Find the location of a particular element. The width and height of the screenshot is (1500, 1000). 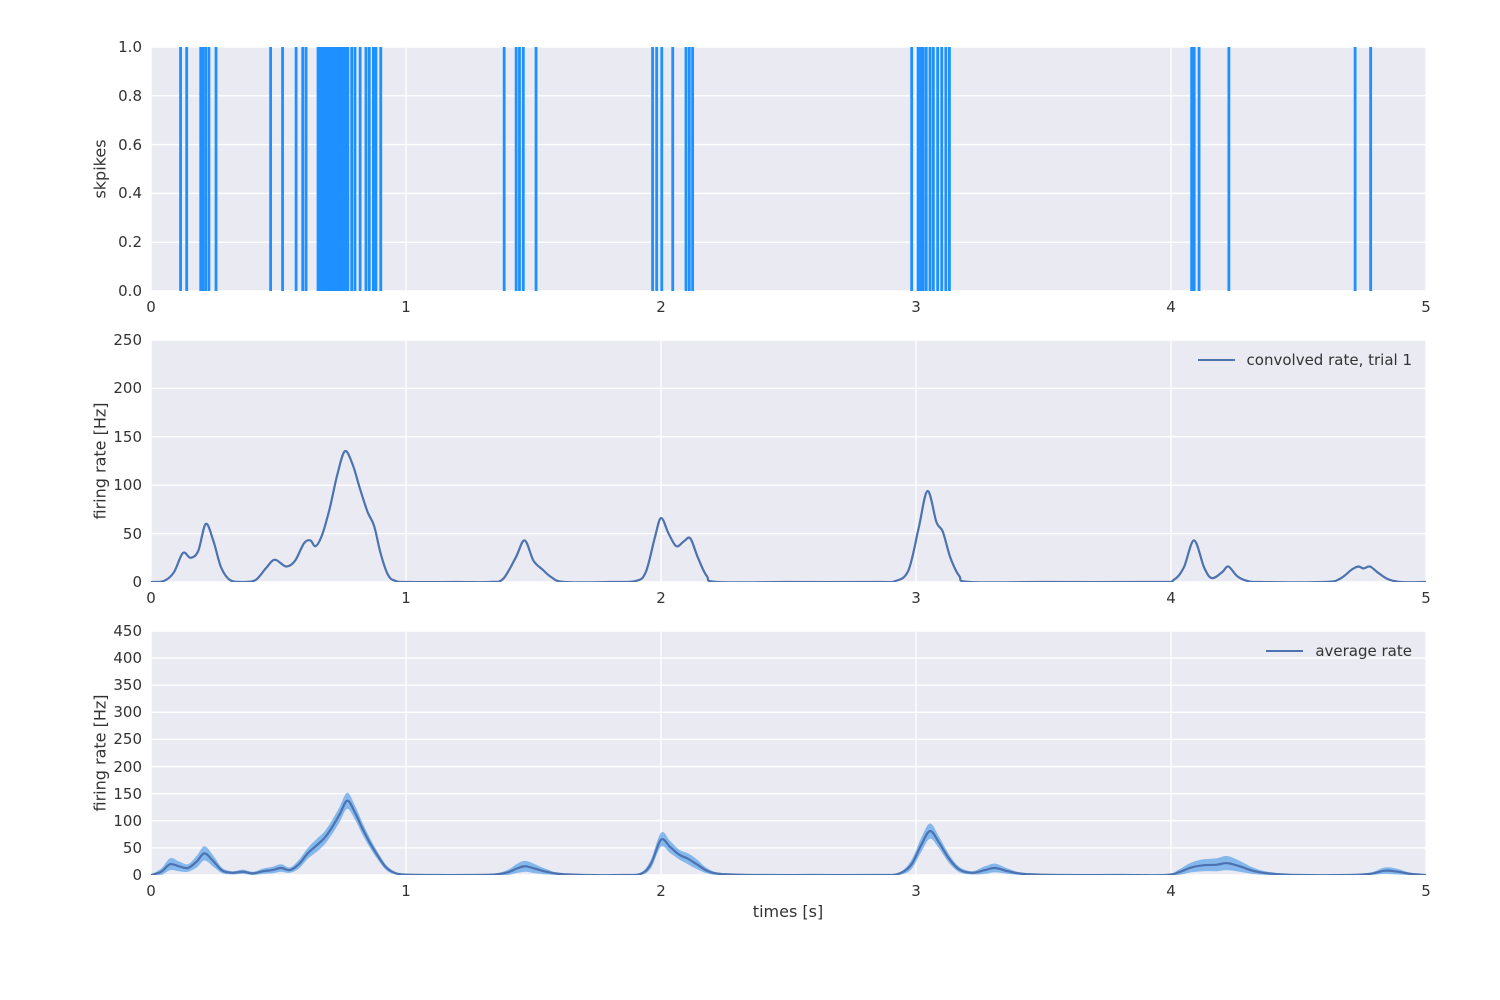

y-tick-label: 1.0 is located at coordinates (130, 47).